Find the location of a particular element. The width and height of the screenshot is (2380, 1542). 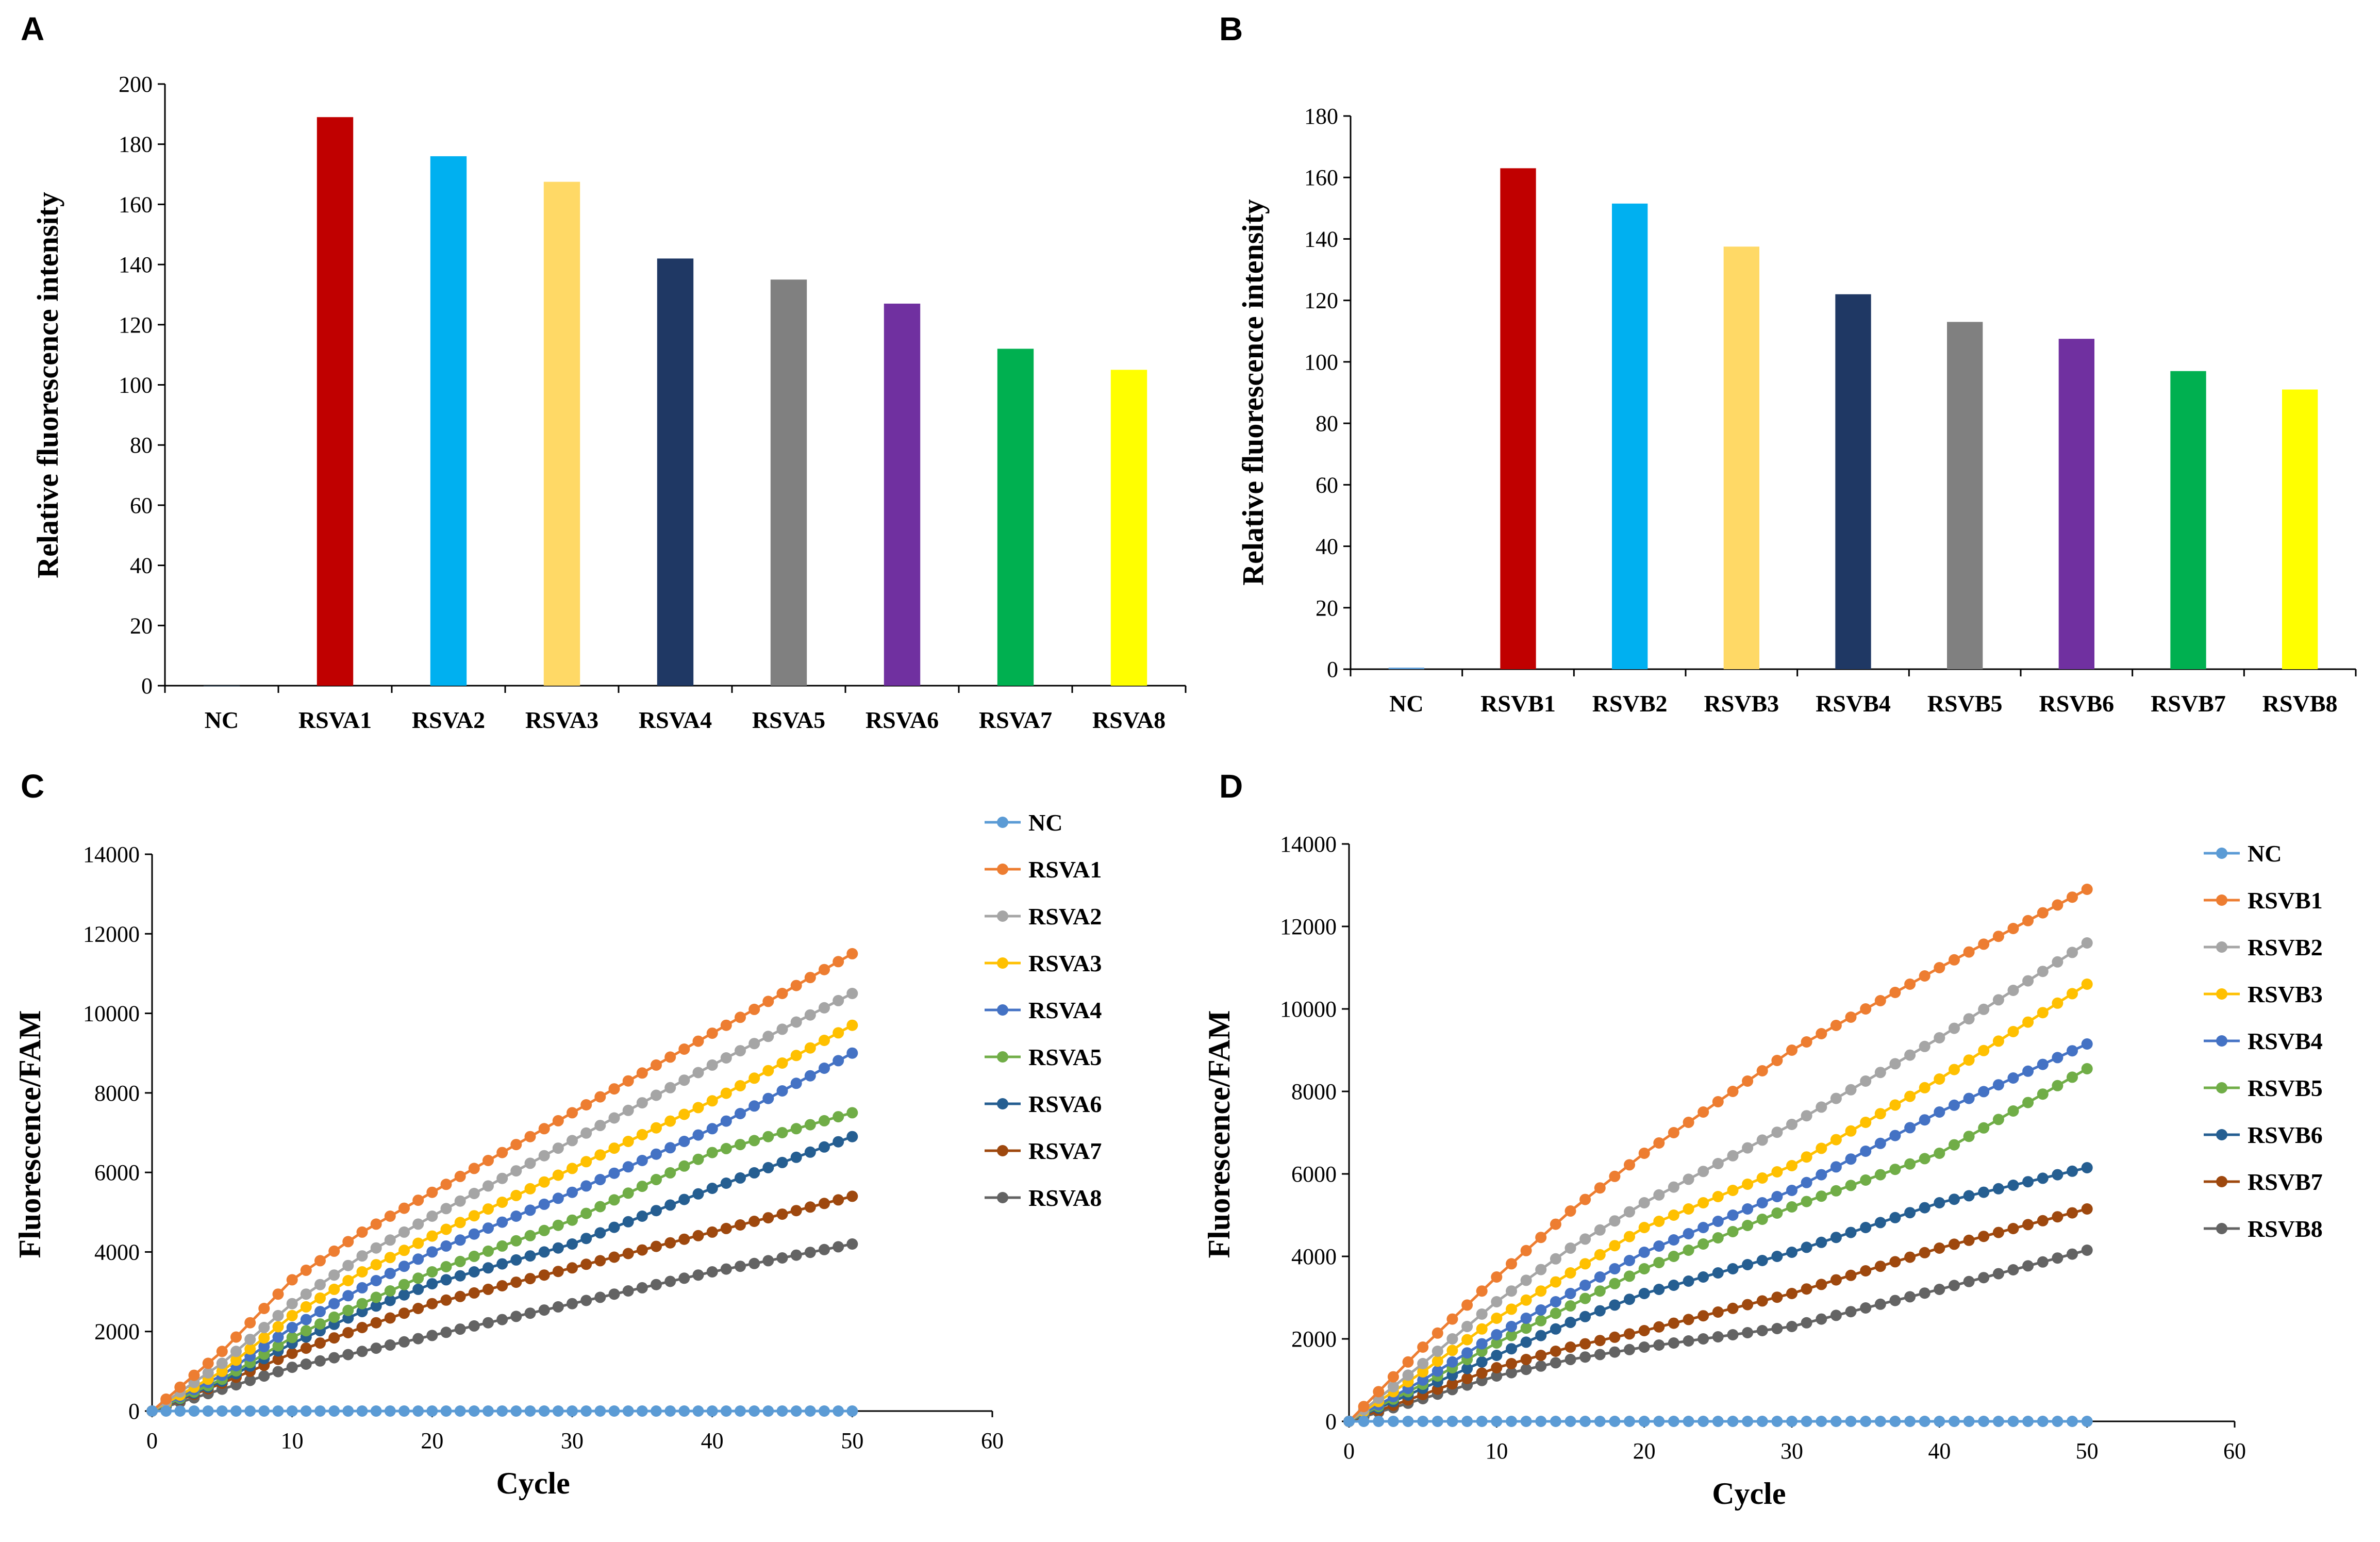

legend-item-nc: NC is located at coordinates (2243, 853).